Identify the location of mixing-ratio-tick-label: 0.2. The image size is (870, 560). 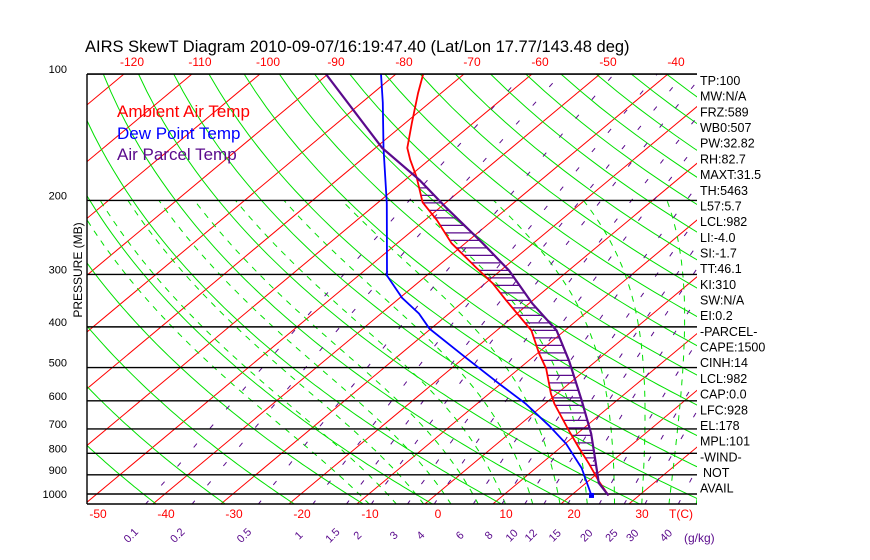
(177, 535).